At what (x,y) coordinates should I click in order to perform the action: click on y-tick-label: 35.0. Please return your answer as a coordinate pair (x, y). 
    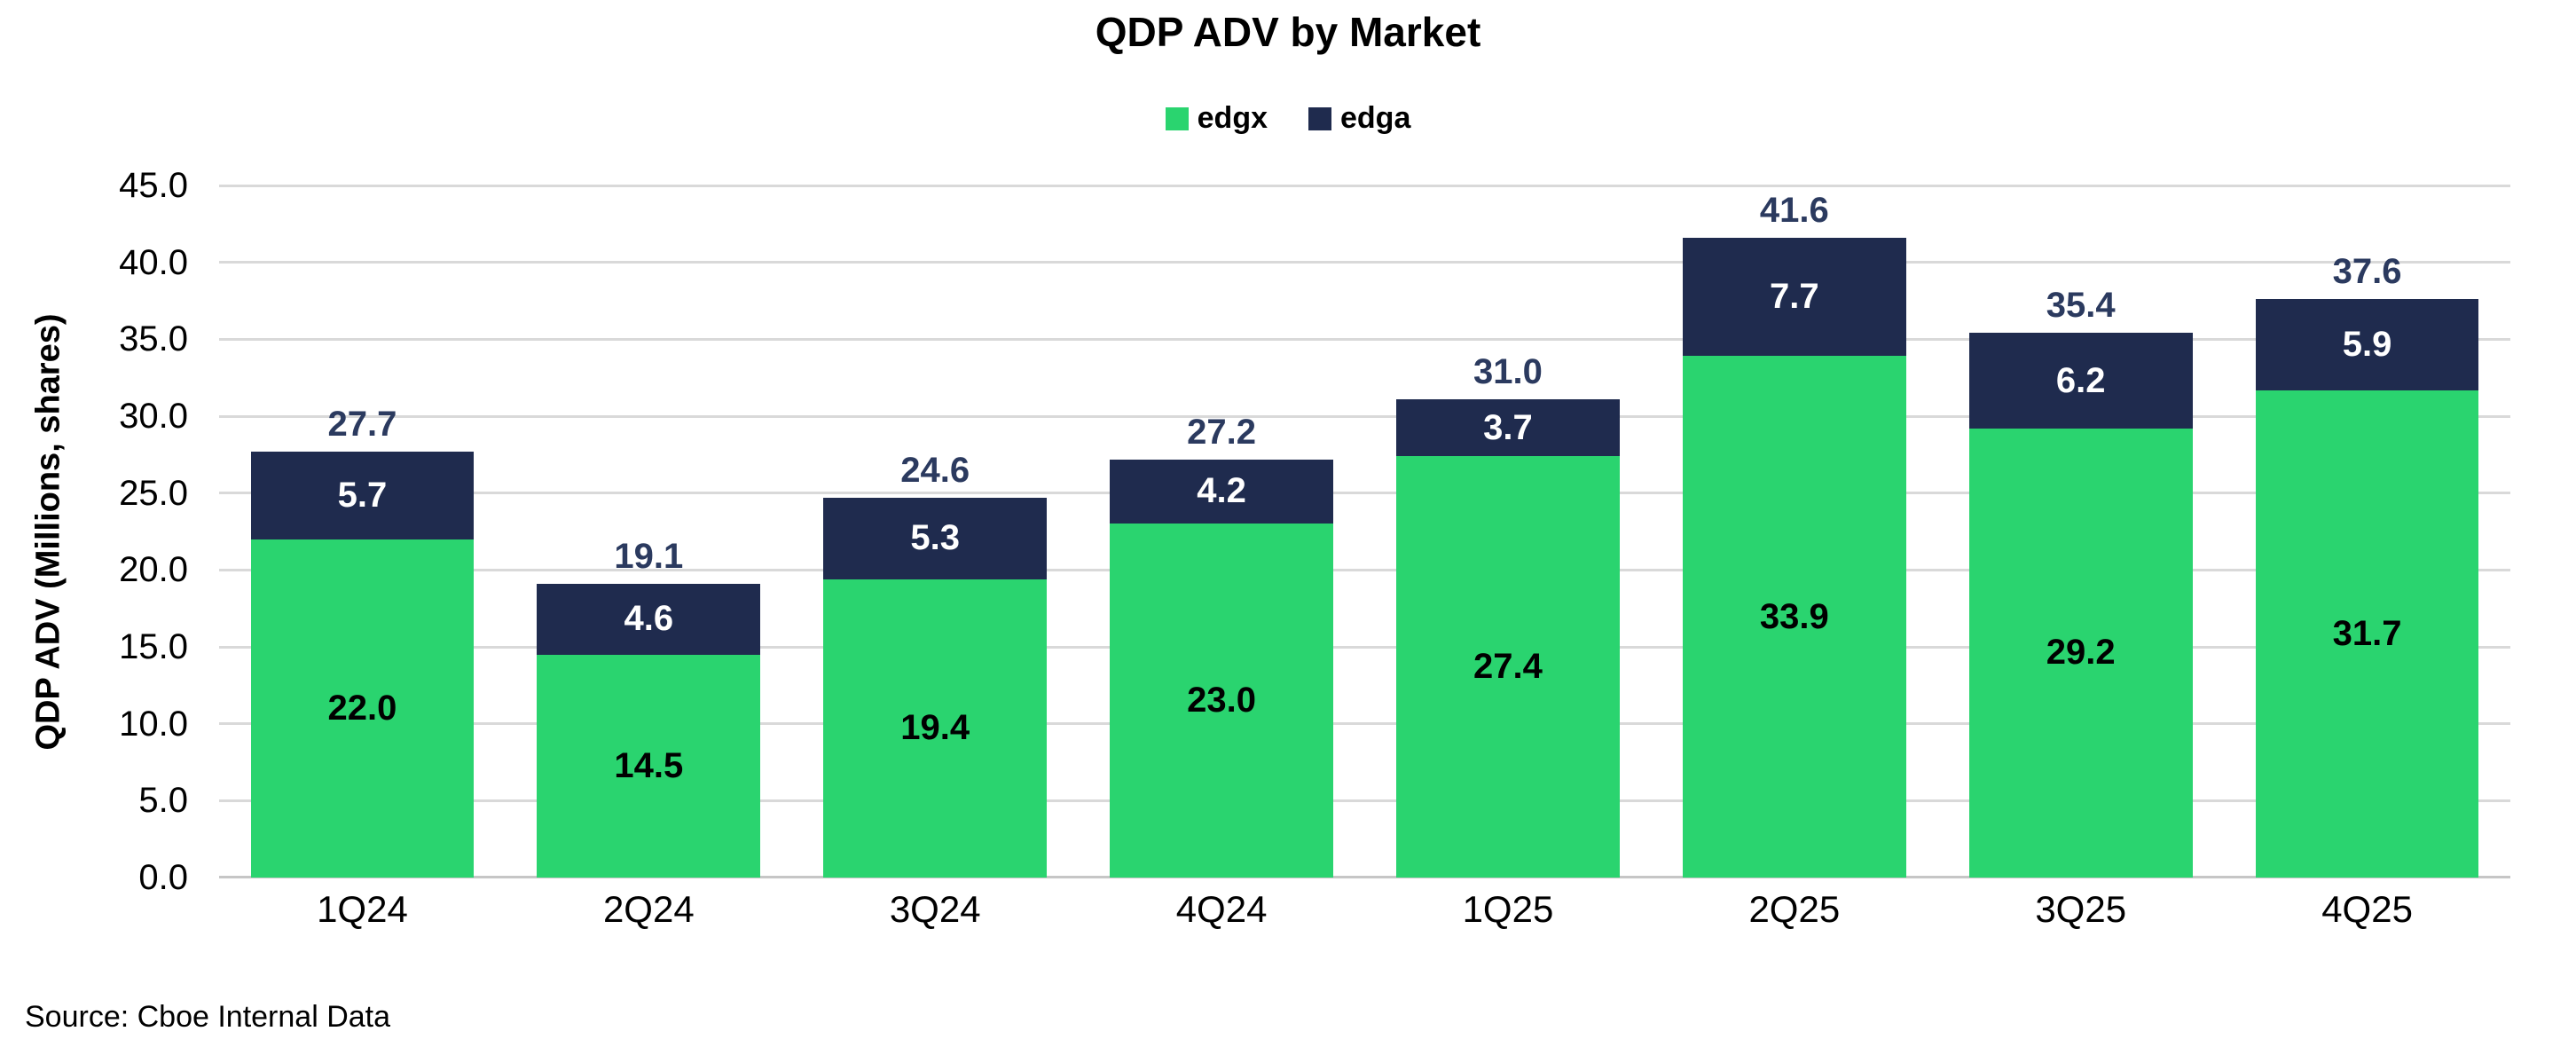
    Looking at the image, I should click on (153, 339).